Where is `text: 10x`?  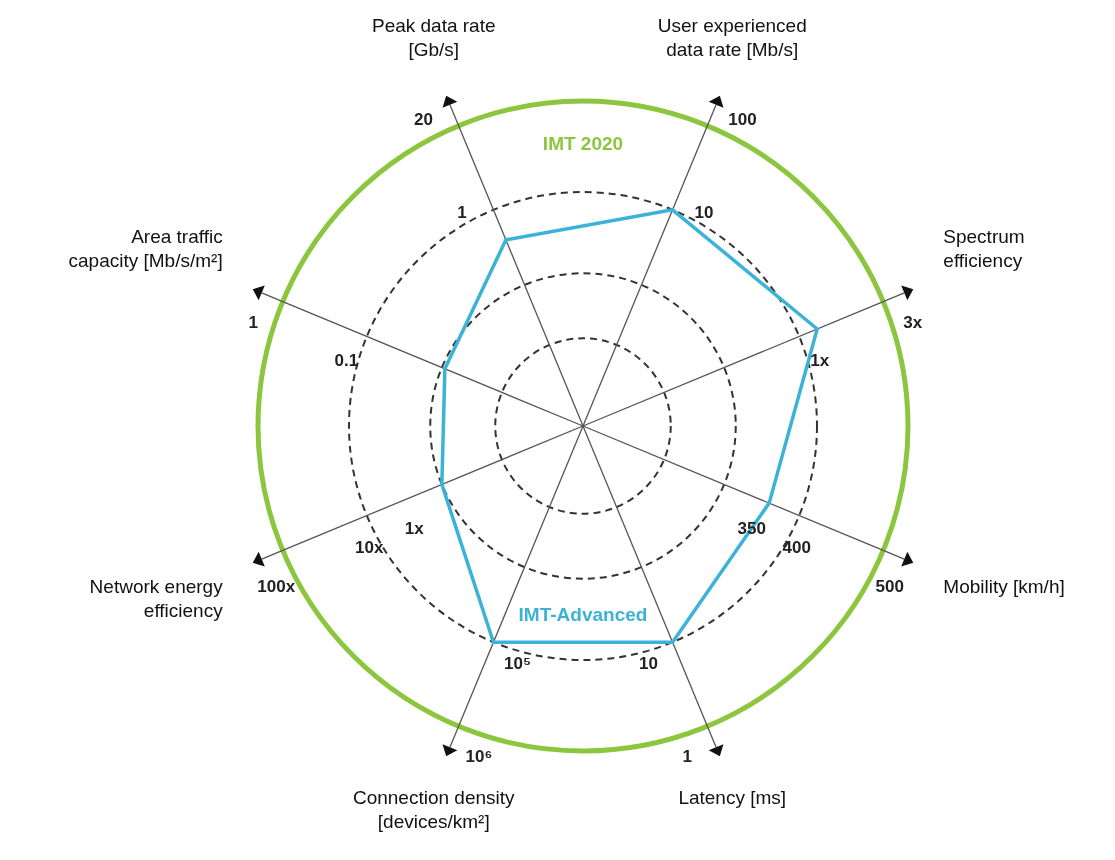 text: 10x is located at coordinates (369, 547).